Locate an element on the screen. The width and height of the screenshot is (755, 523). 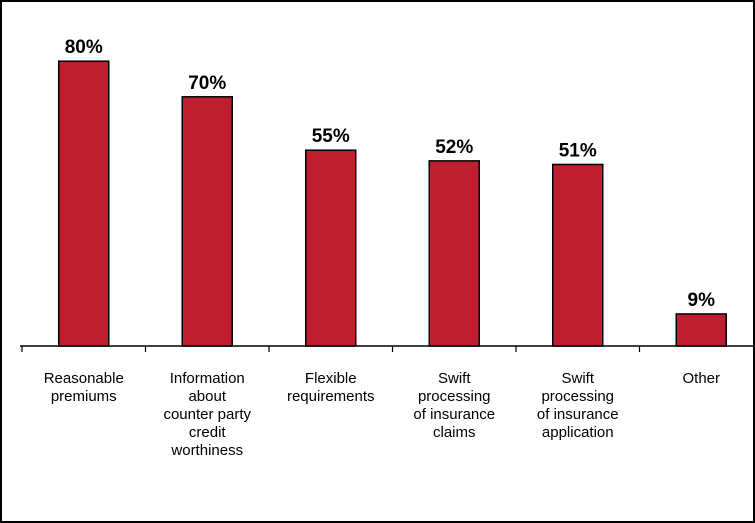
x-tick-label-line: about is located at coordinates (207, 396).